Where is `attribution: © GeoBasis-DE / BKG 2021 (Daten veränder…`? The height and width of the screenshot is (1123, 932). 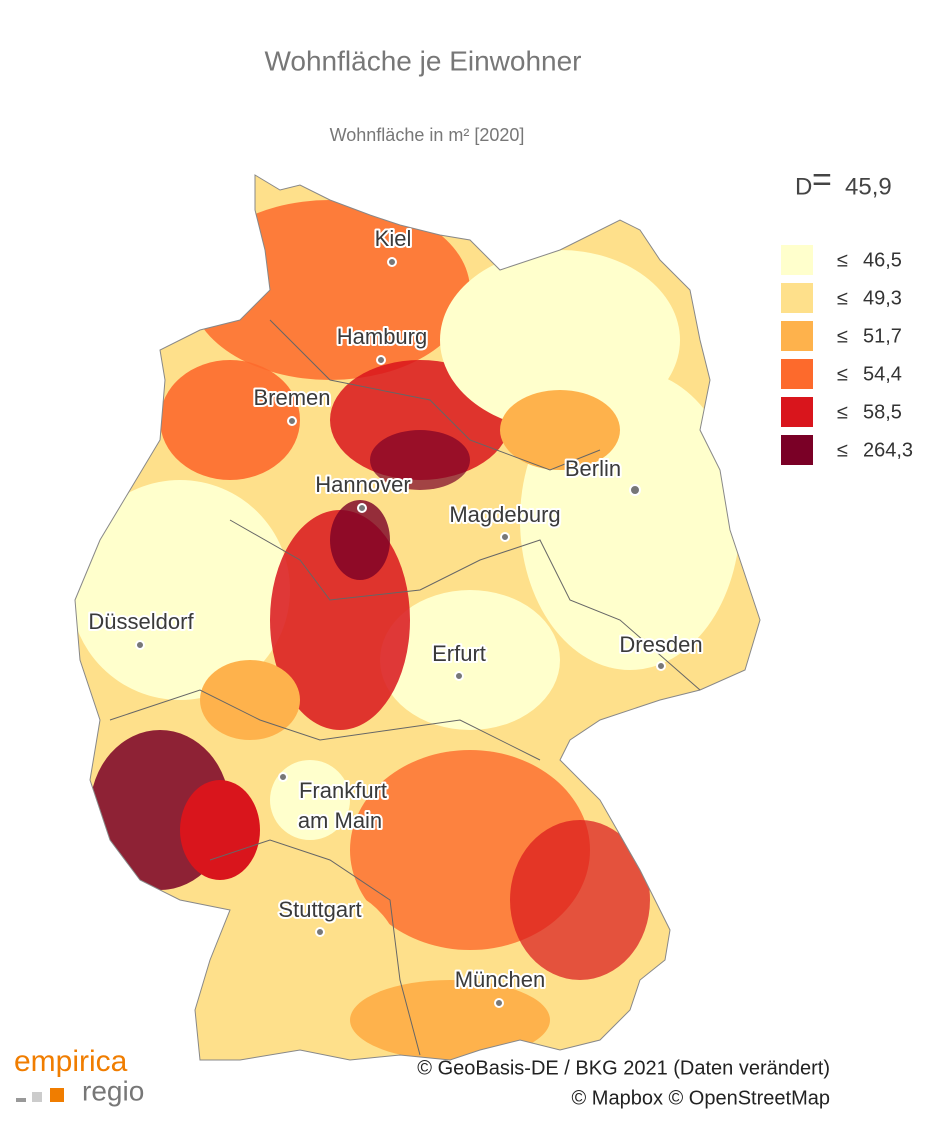
attribution: © GeoBasis-DE / BKG 2021 (Daten veränder… is located at coordinates (623, 1083).